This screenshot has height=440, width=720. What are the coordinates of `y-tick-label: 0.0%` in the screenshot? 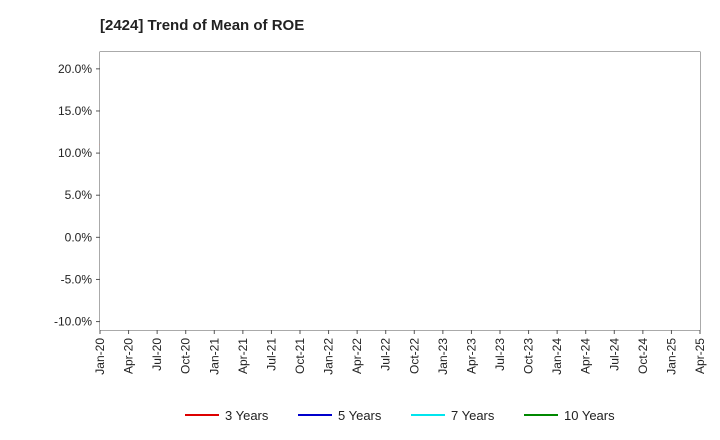 It's located at (79, 237).